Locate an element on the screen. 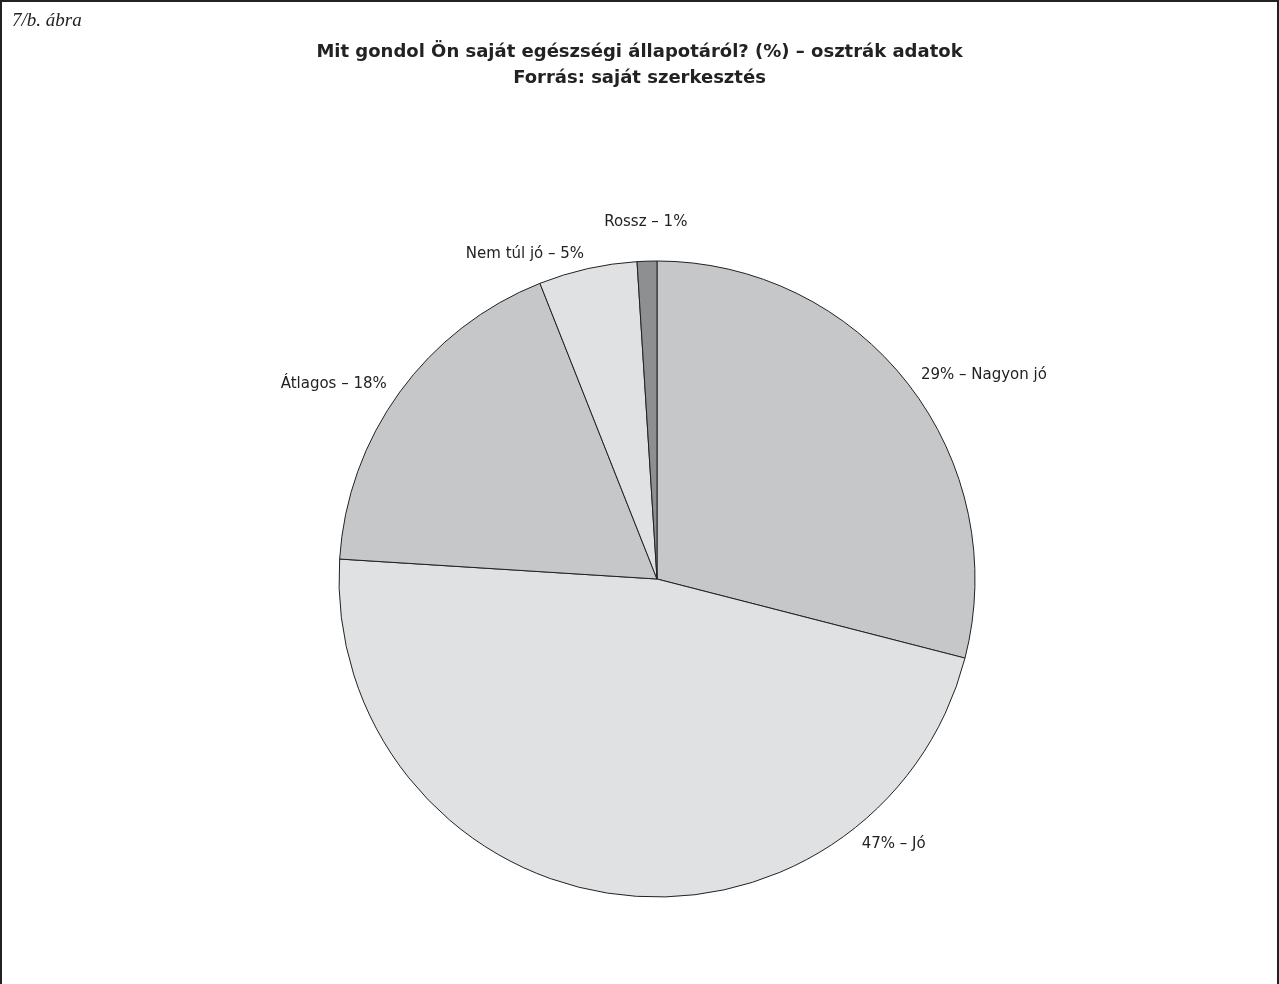 Image resolution: width=1279 pixels, height=984 pixels. slice-label: Nem túl jó – 5% is located at coordinates (525, 253).